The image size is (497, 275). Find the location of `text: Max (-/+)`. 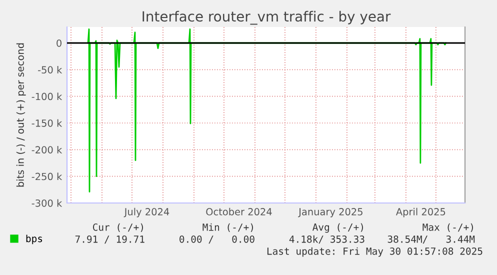

text: Max (-/+) is located at coordinates (447, 227).